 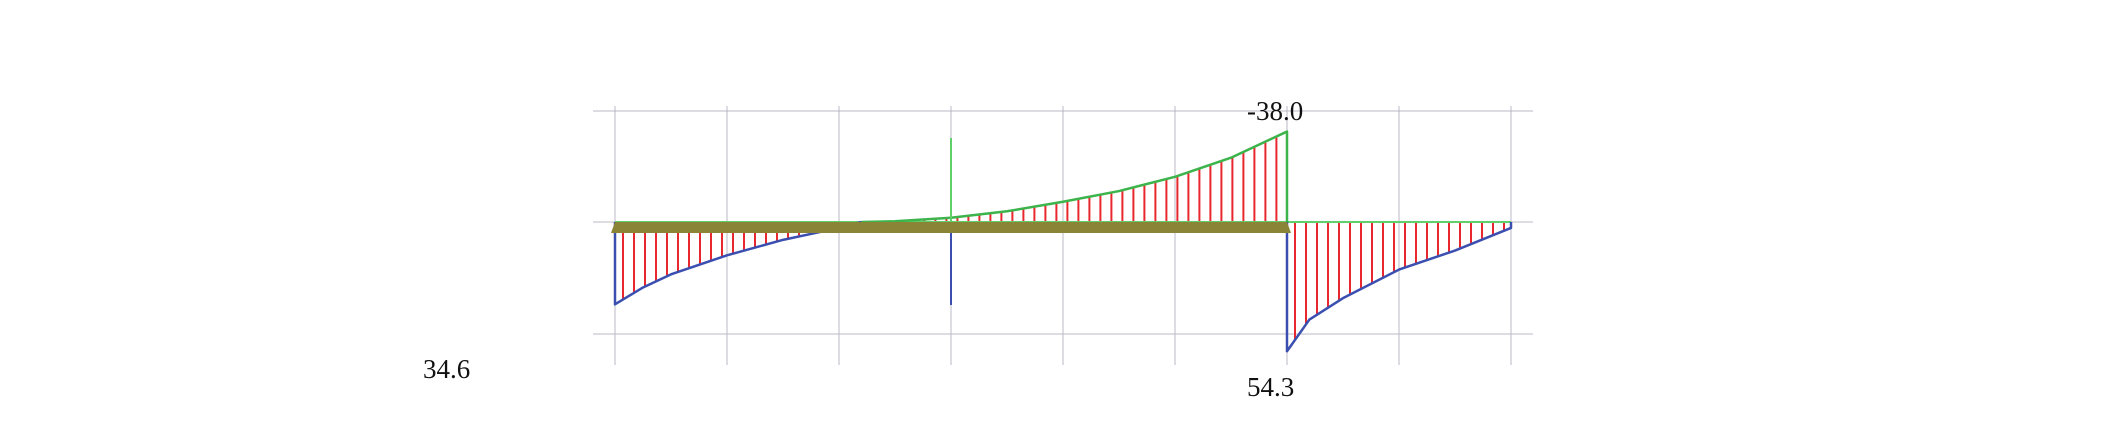 What do you see at coordinates (1270, 387) in the screenshot?
I see `value-label-support-right: 54.3` at bounding box center [1270, 387].